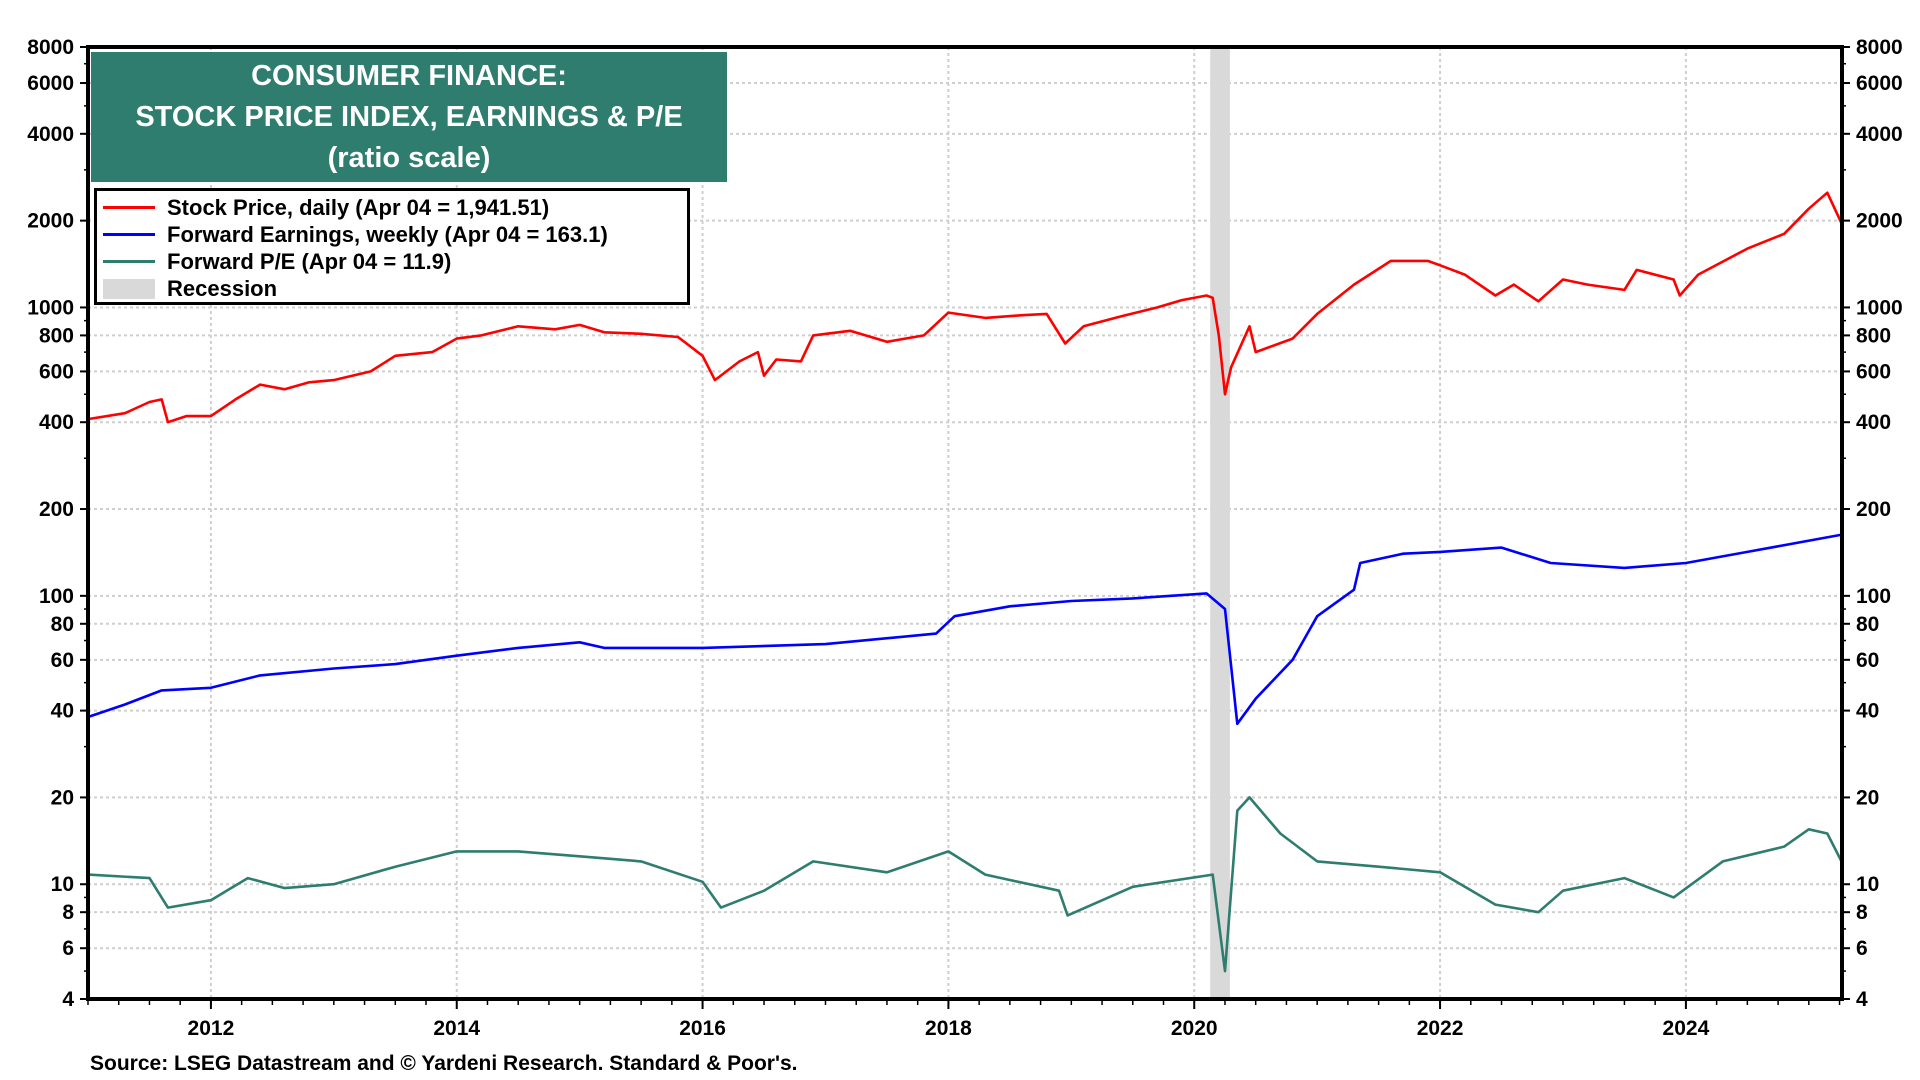 Image resolution: width=1920 pixels, height=1080 pixels. Describe the element at coordinates (409, 158) in the screenshot. I see `chart-subtitle-scale: (ratio scale)` at that location.